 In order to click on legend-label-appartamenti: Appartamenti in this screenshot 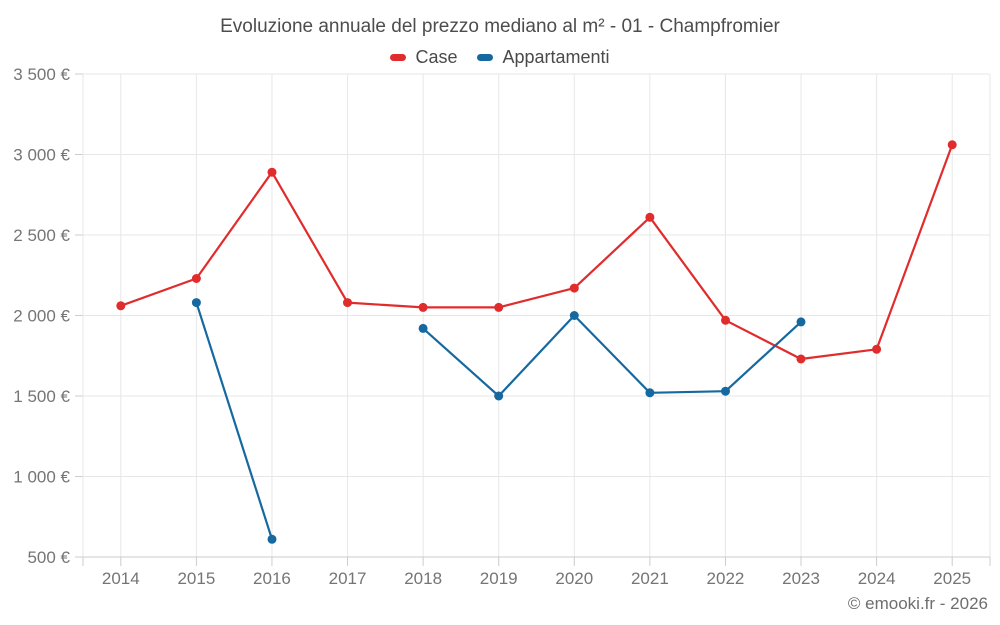, I will do `click(556, 57)`.